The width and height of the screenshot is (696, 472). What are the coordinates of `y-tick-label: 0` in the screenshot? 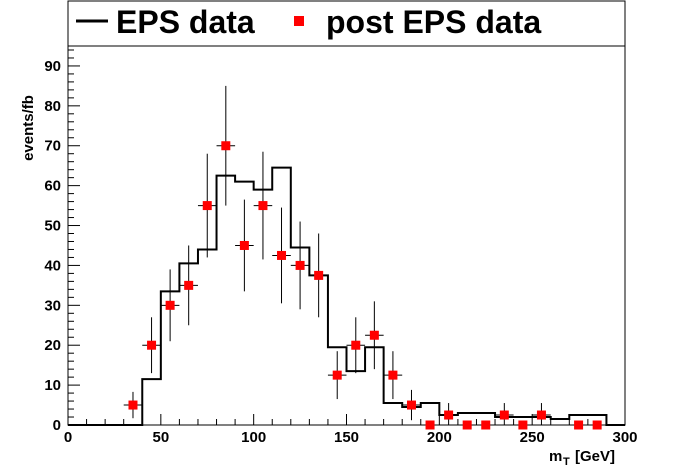 It's located at (57, 425).